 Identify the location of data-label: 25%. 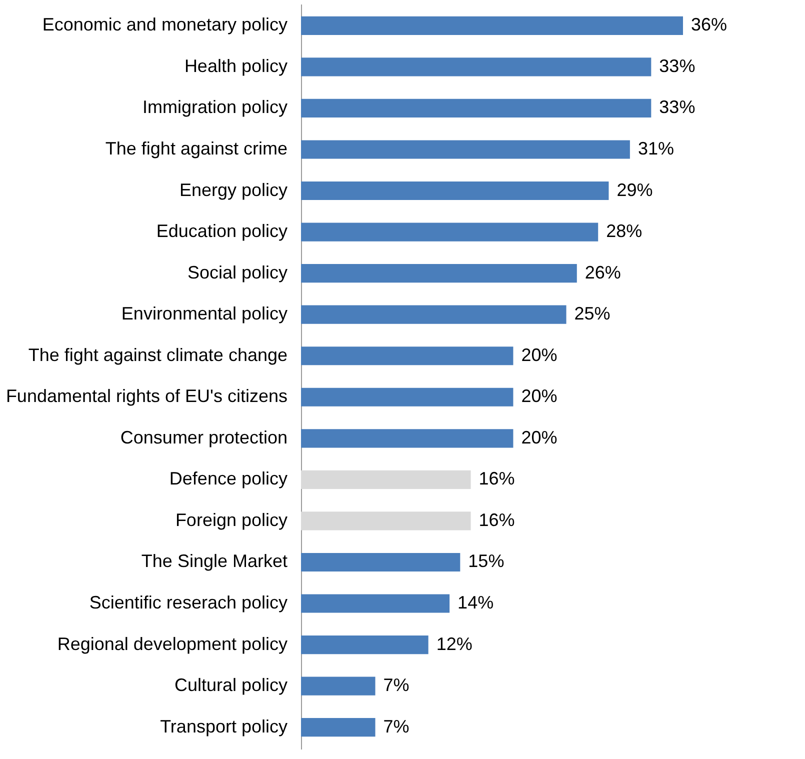
(592, 314).